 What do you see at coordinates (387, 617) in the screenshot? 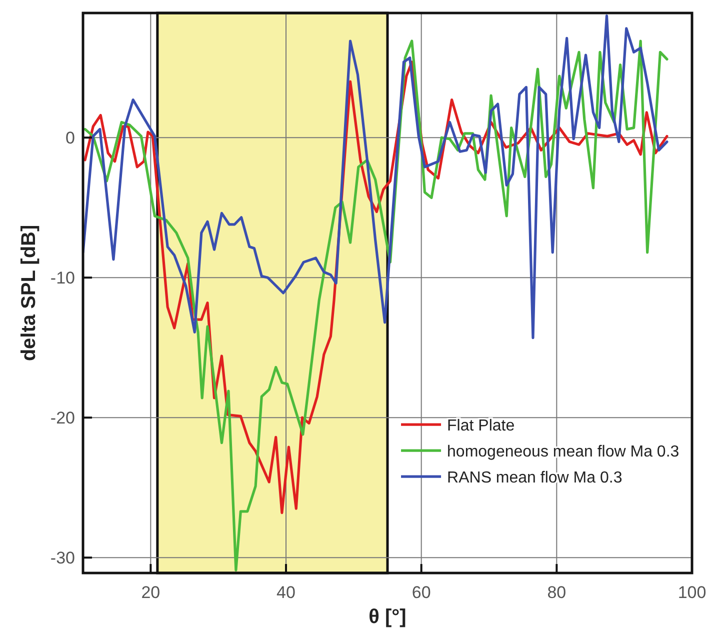
I see `x-axis-title: θ [°]` at bounding box center [387, 617].